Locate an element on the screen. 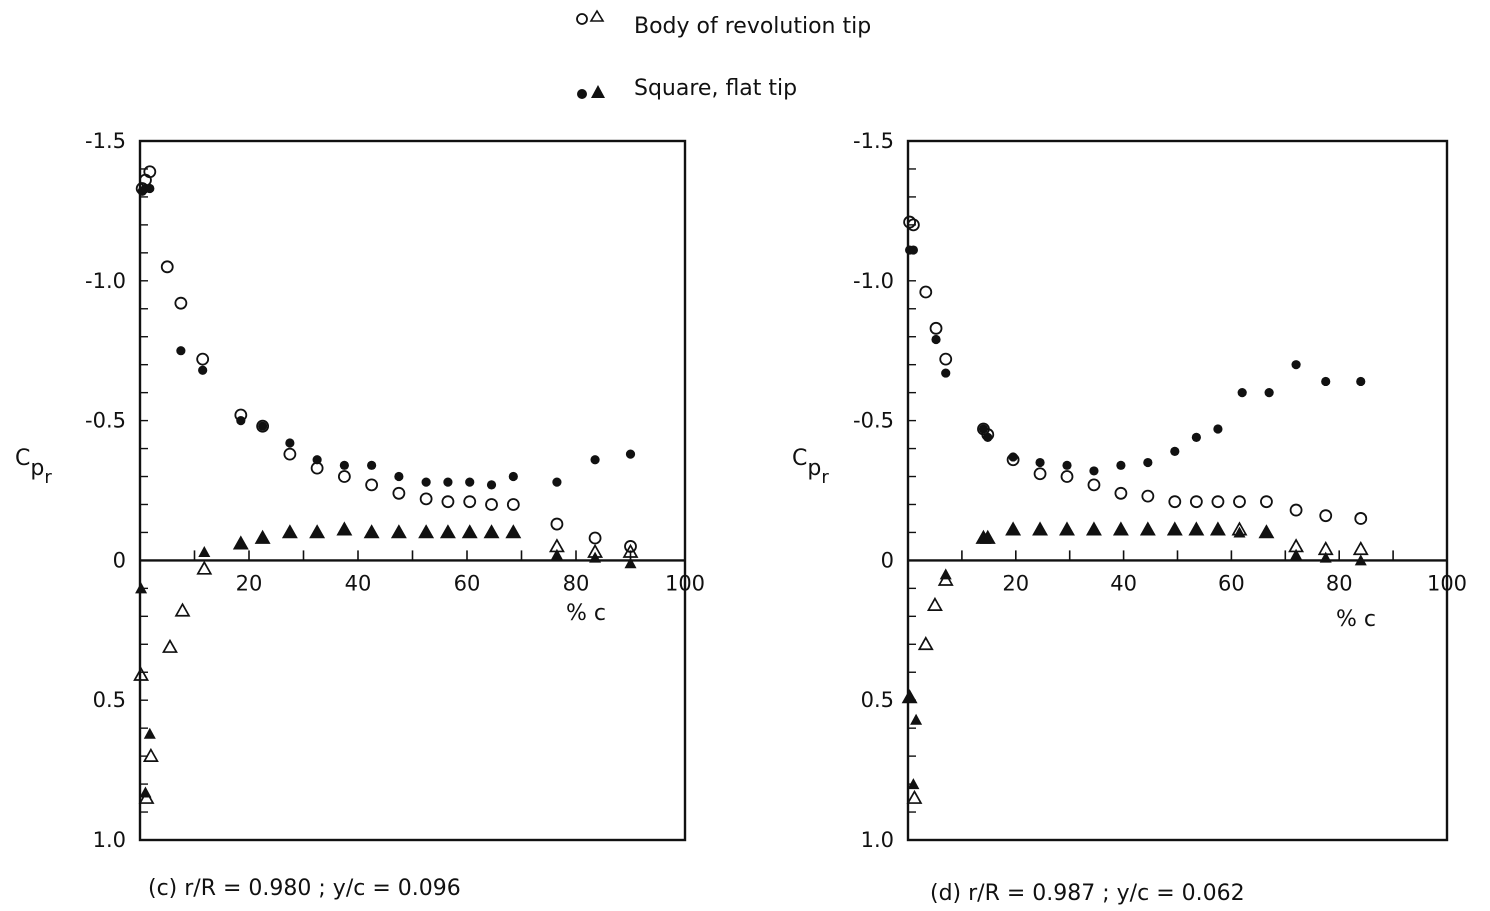  legend-open-triangle-marker is located at coordinates (597, 15).